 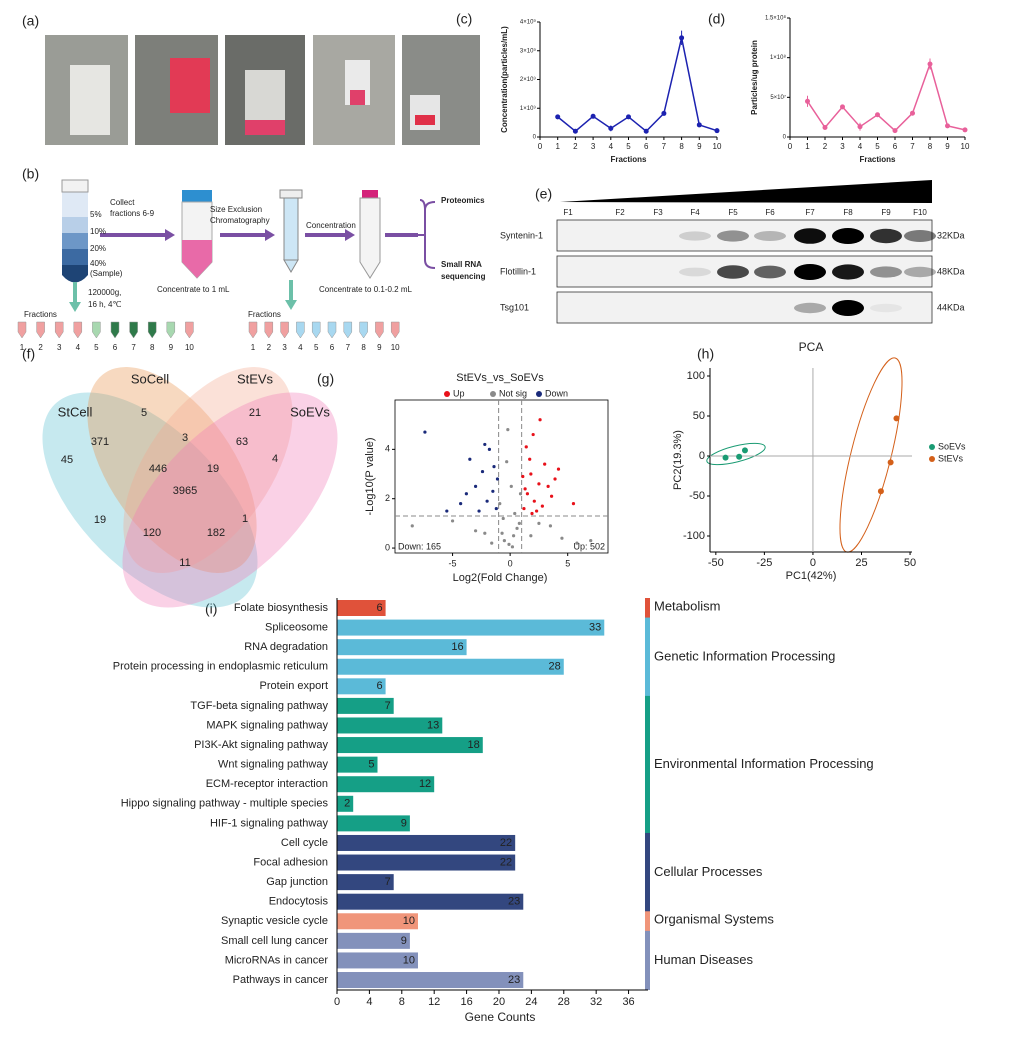 I want to click on lane-label: F1, so click(x=568, y=212).